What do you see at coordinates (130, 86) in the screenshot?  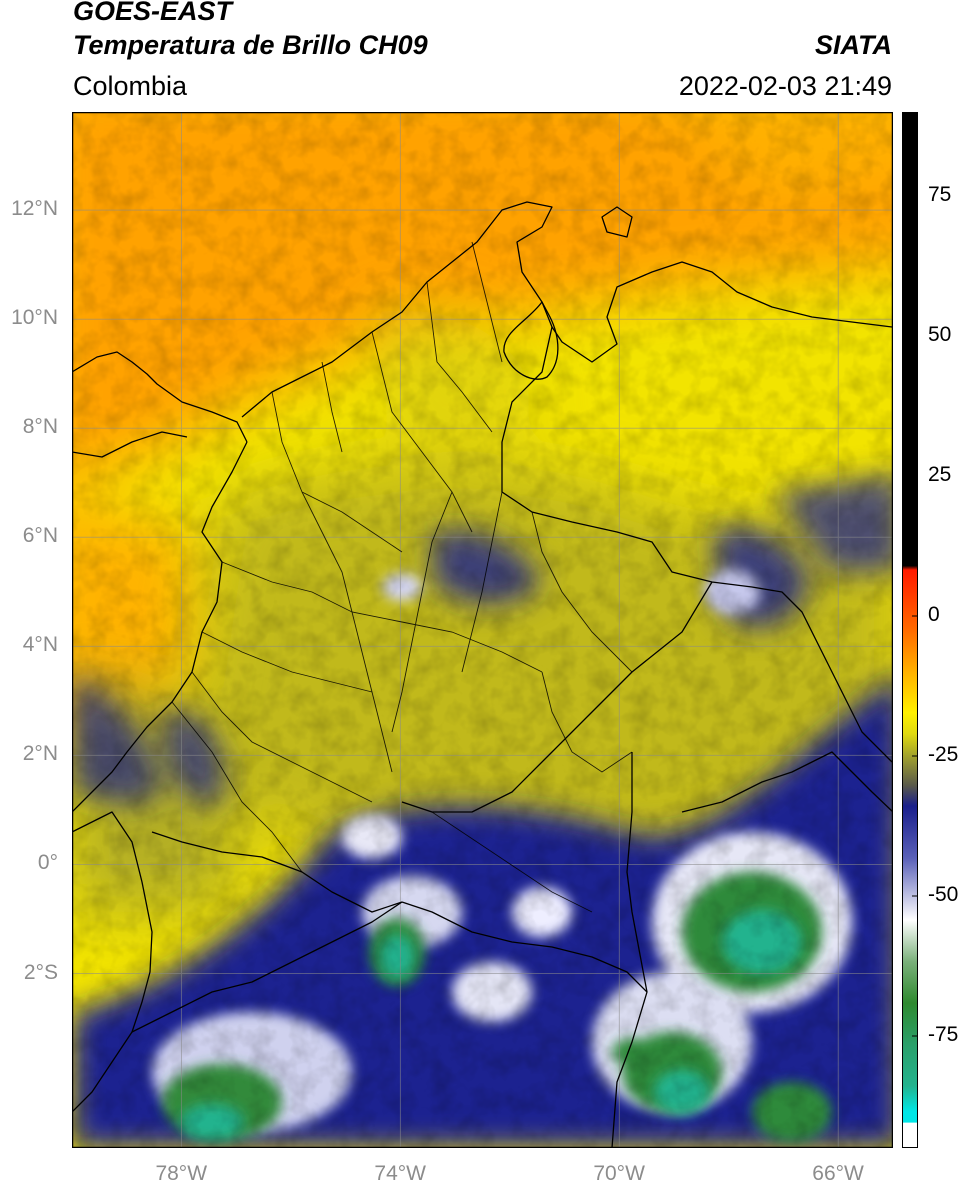 I see `region-label: Colombia` at bounding box center [130, 86].